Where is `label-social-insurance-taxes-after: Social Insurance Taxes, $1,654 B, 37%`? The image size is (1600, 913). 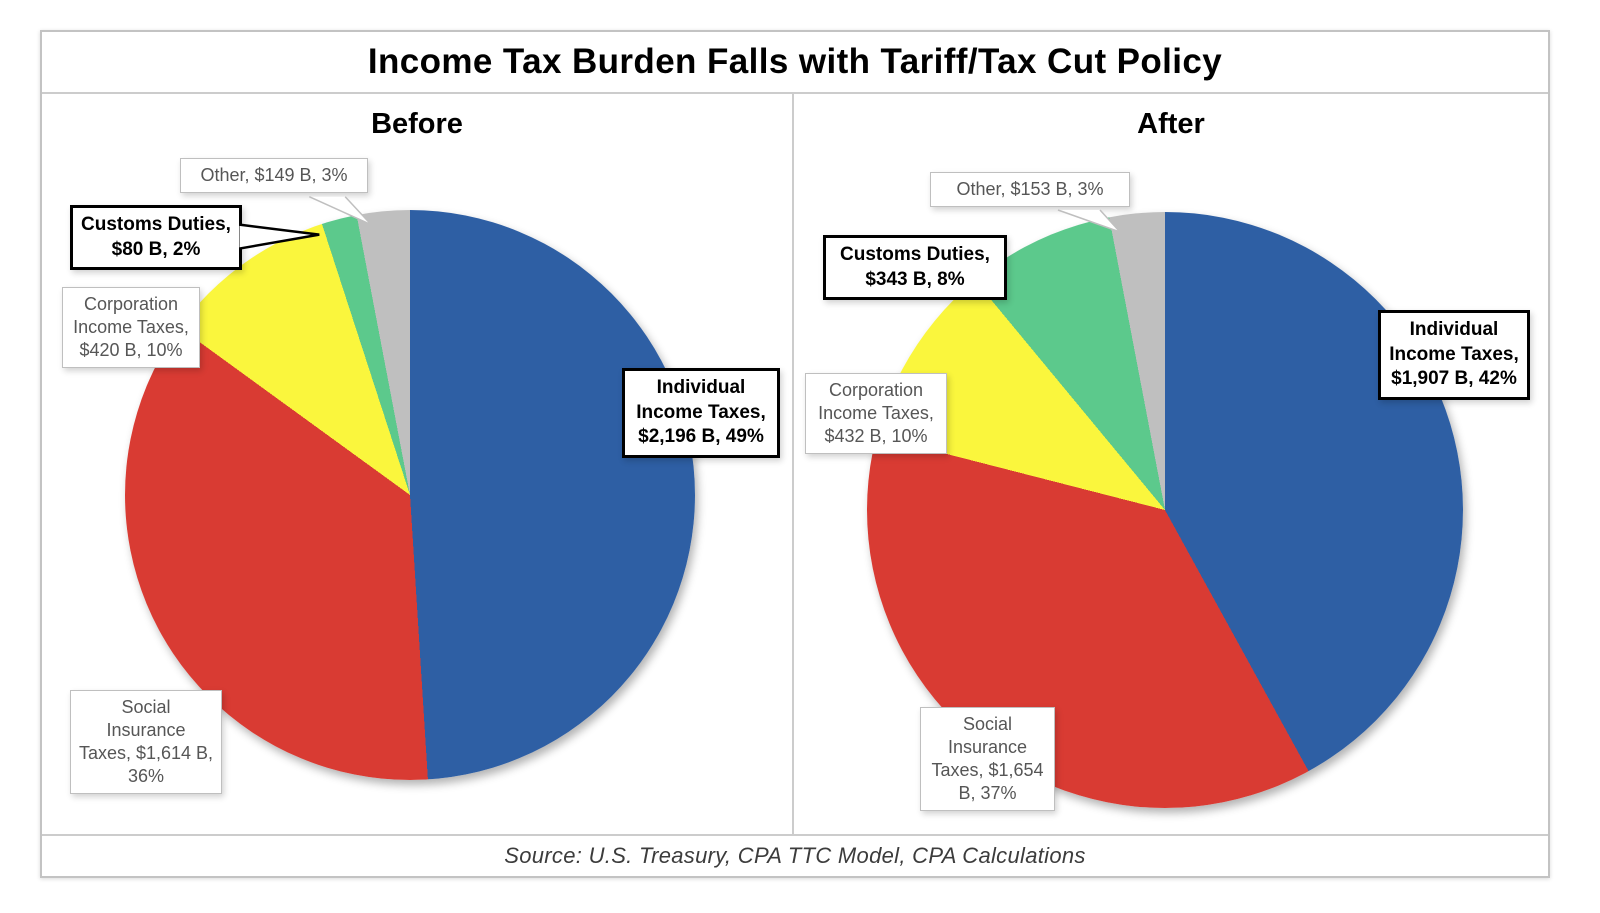 label-social-insurance-taxes-after: Social Insurance Taxes, $1,654 B, 37% is located at coordinates (987, 759).